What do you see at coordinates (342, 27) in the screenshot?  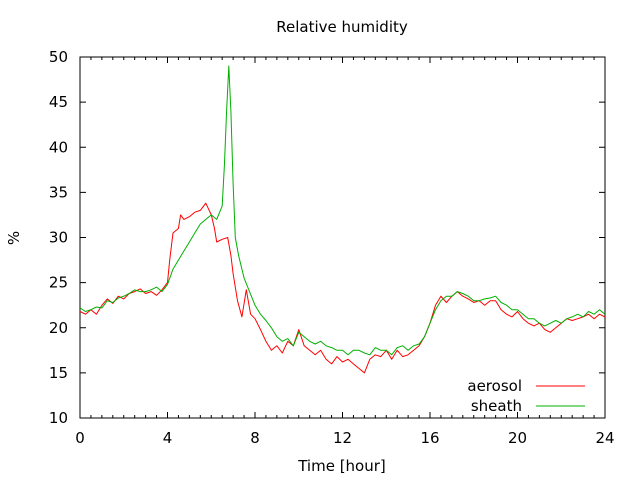 I see `chart-title: Relative humidity` at bounding box center [342, 27].